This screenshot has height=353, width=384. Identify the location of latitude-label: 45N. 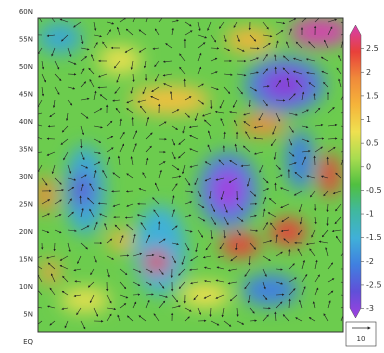
(26, 95).